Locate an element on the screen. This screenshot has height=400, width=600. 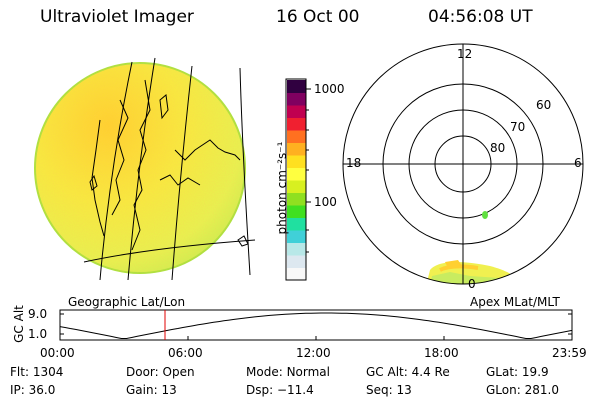
colorbar-frame is located at coordinates (296, 179).